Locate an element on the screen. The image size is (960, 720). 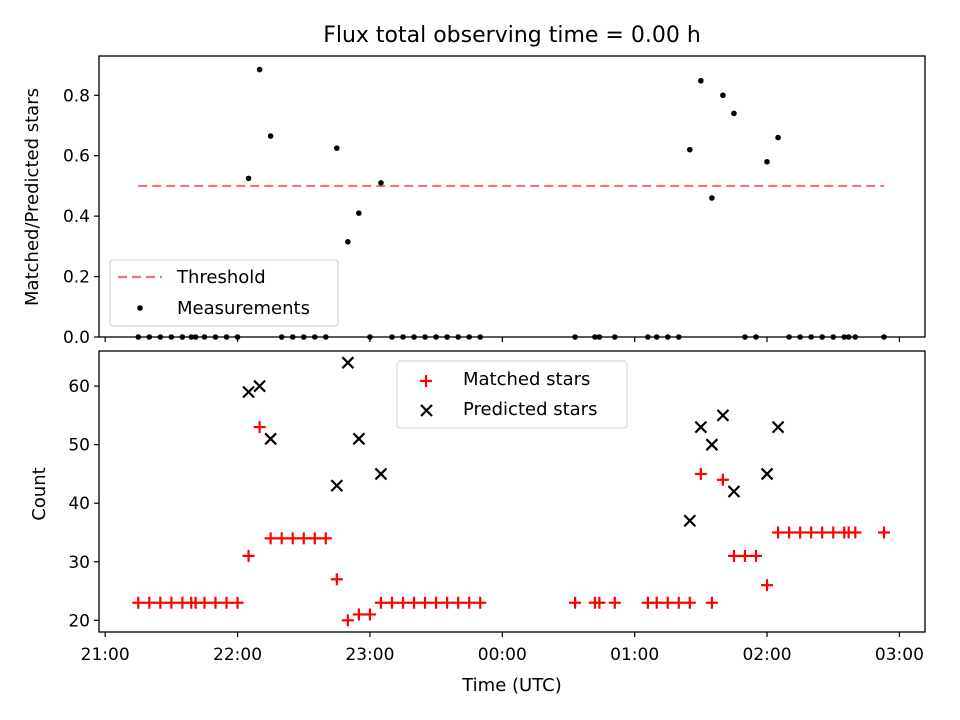
bottom-y-tick-label: 50 is located at coordinates (79, 446).